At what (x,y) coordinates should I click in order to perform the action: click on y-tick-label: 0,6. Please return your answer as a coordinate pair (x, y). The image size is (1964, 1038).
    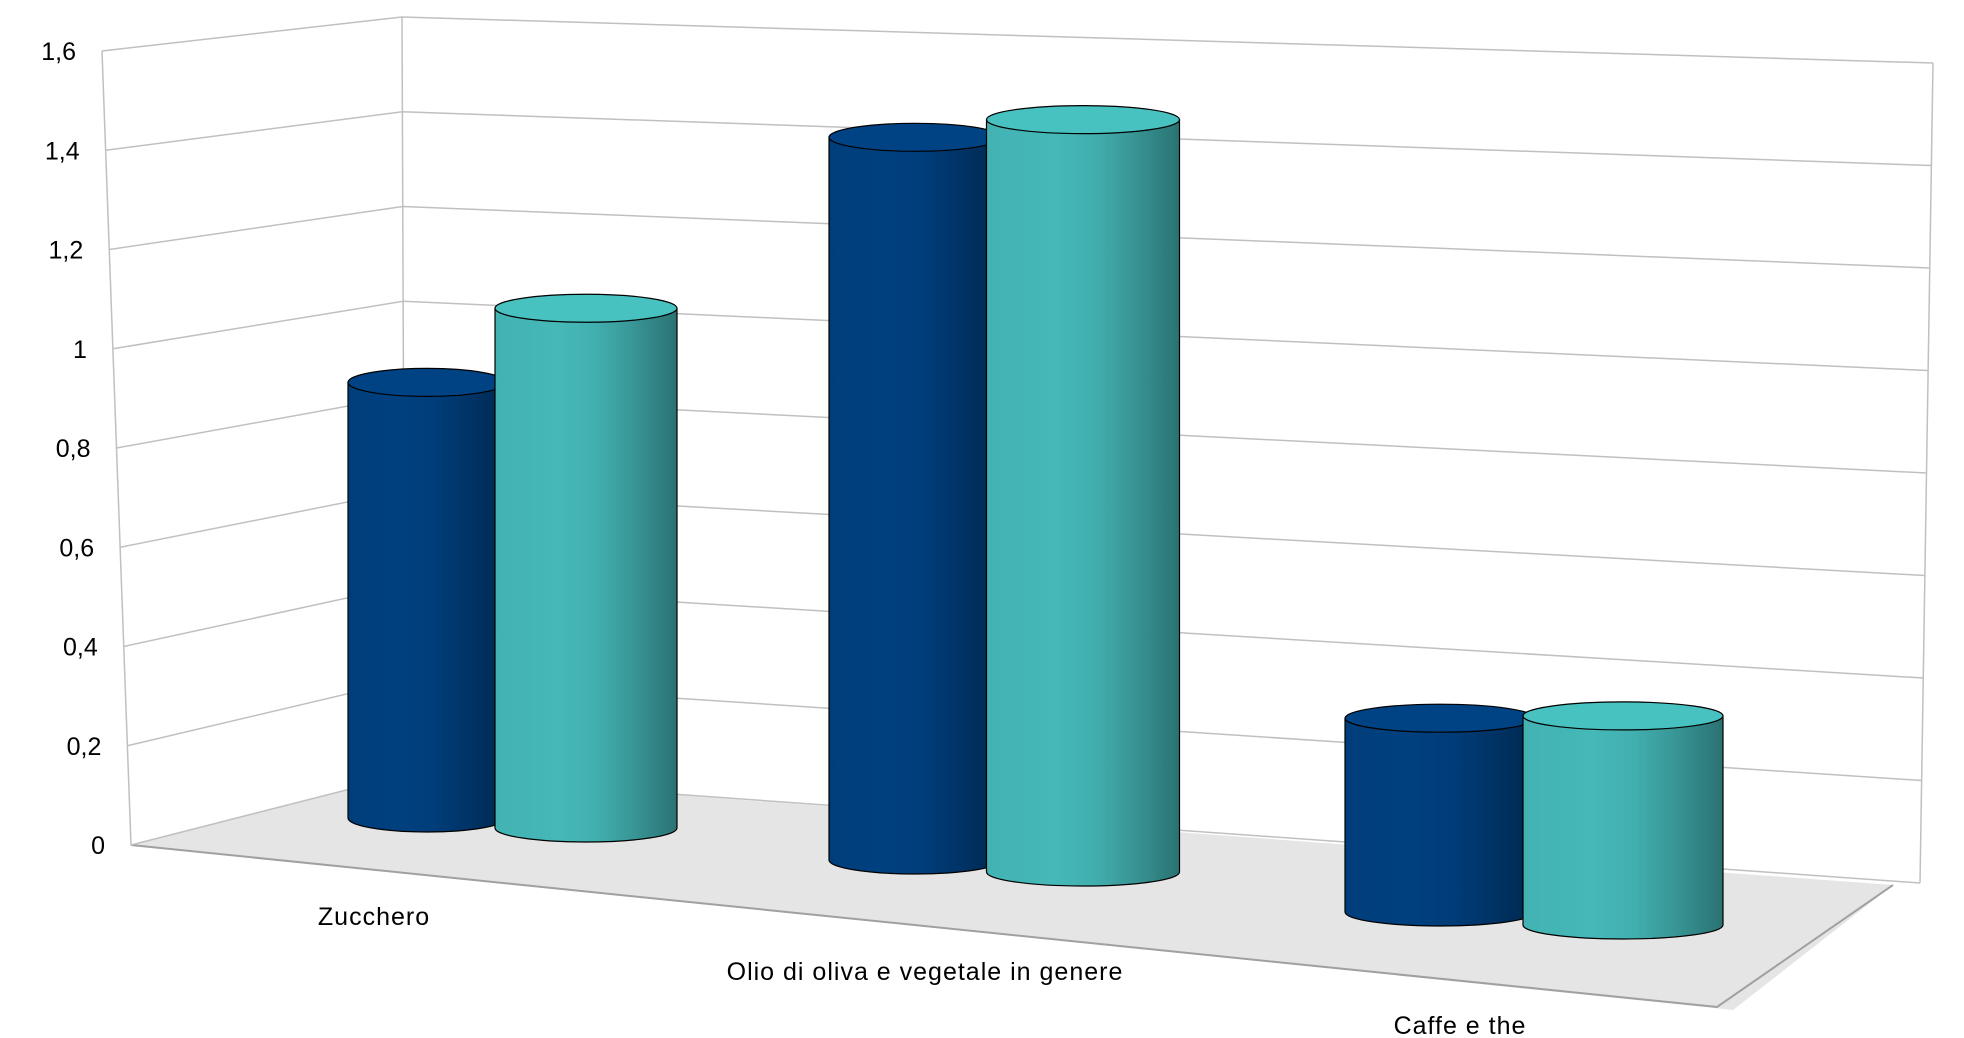
    Looking at the image, I should click on (76, 548).